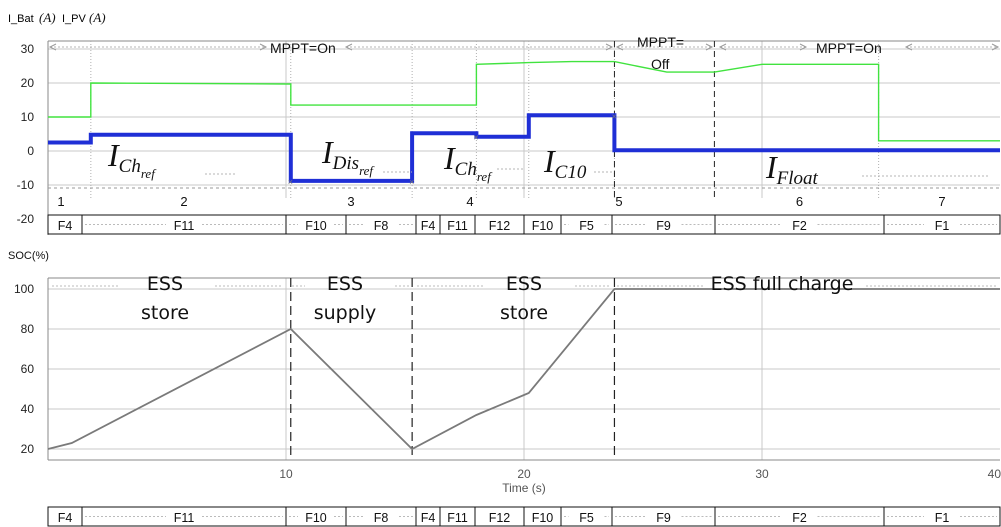 This screenshot has height=527, width=1001. What do you see at coordinates (381, 518) in the screenshot?
I see `fault-band-bottom-label: F8` at bounding box center [381, 518].